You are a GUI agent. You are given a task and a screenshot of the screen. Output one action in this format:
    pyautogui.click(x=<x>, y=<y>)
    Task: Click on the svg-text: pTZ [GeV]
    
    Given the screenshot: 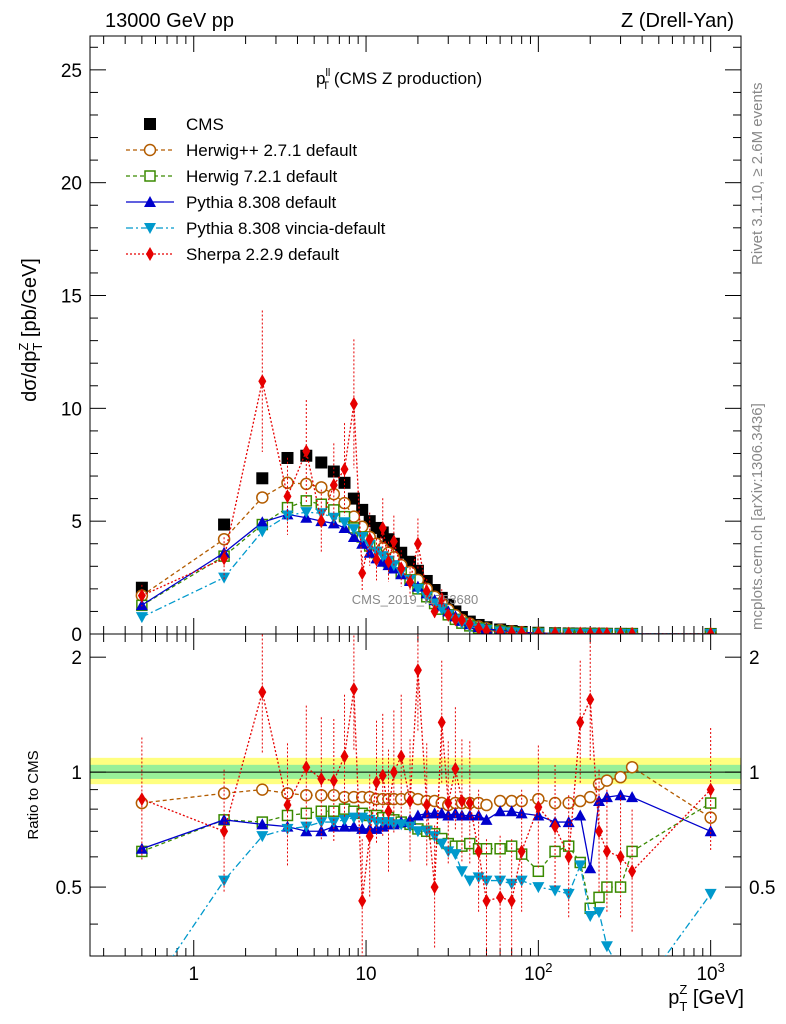 What is the action you would take?
    pyautogui.click(x=706, y=998)
    